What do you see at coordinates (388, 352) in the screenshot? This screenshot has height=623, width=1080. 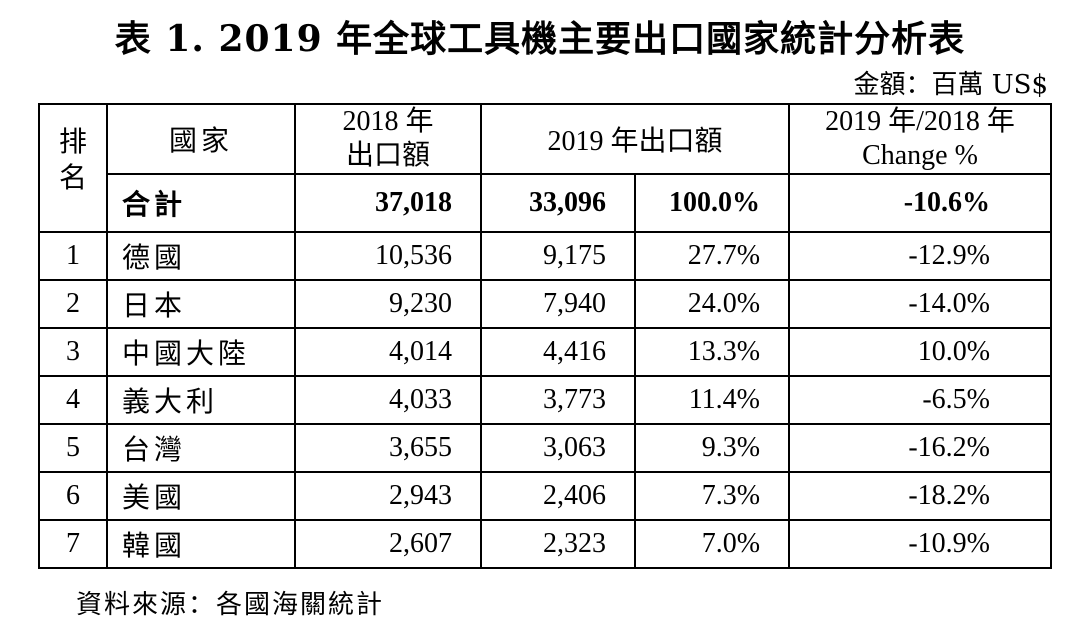 I see `export-2018-cell: 4,014` at bounding box center [388, 352].